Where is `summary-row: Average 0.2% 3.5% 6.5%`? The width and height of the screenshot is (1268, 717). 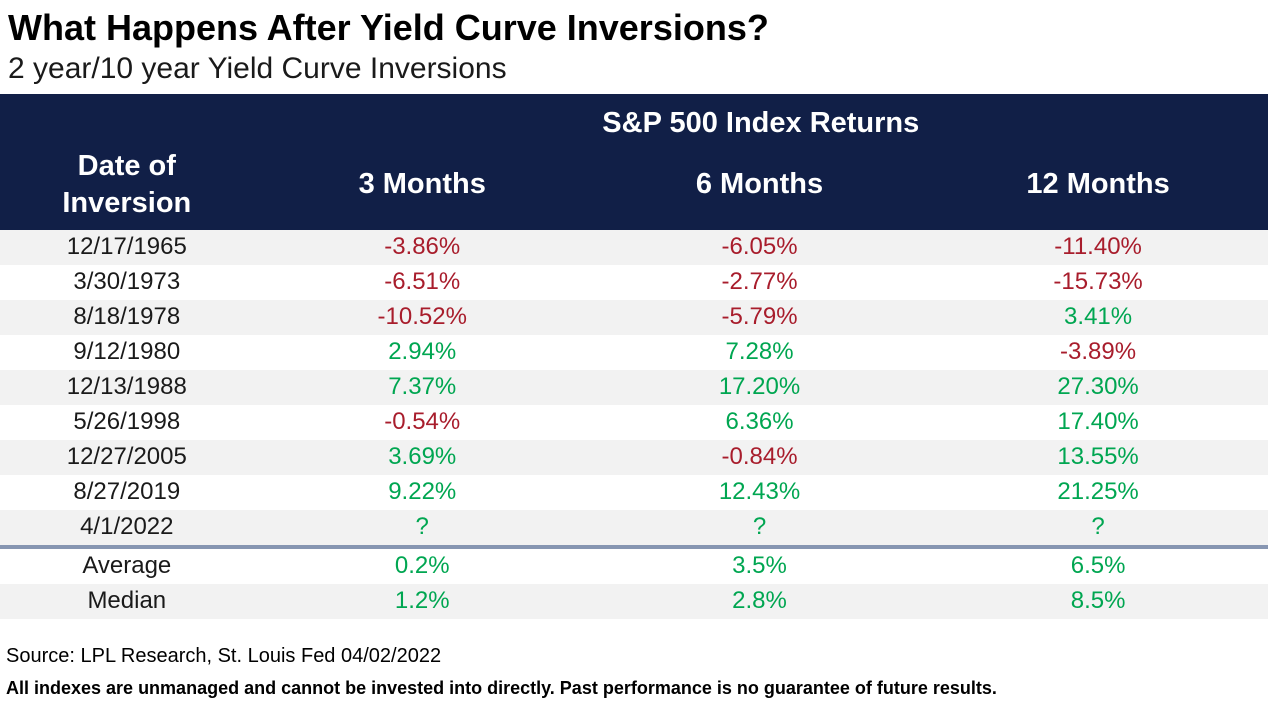 summary-row: Average 0.2% 3.5% 6.5% is located at coordinates (634, 566).